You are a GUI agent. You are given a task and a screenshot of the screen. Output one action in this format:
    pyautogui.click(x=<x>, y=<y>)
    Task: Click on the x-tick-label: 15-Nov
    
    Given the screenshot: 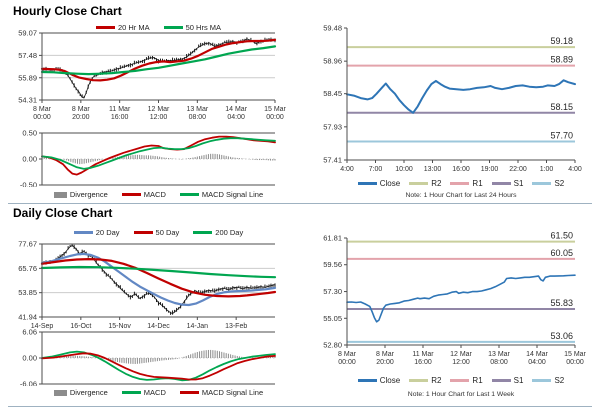 What is the action you would take?
    pyautogui.click(x=119, y=326)
    